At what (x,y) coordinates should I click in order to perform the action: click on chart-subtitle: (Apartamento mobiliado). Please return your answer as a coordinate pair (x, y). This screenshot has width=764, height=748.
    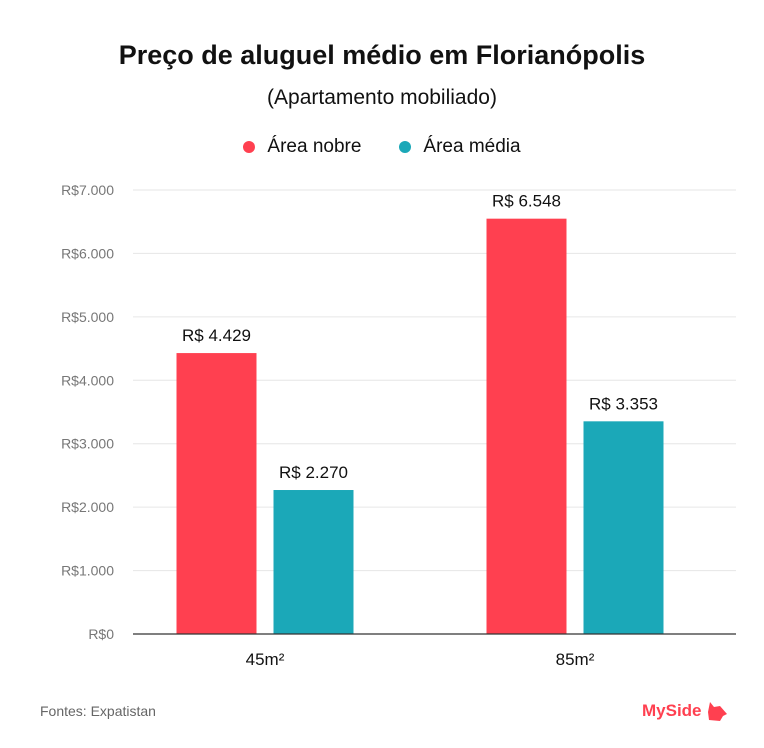
    Looking at the image, I should click on (382, 97).